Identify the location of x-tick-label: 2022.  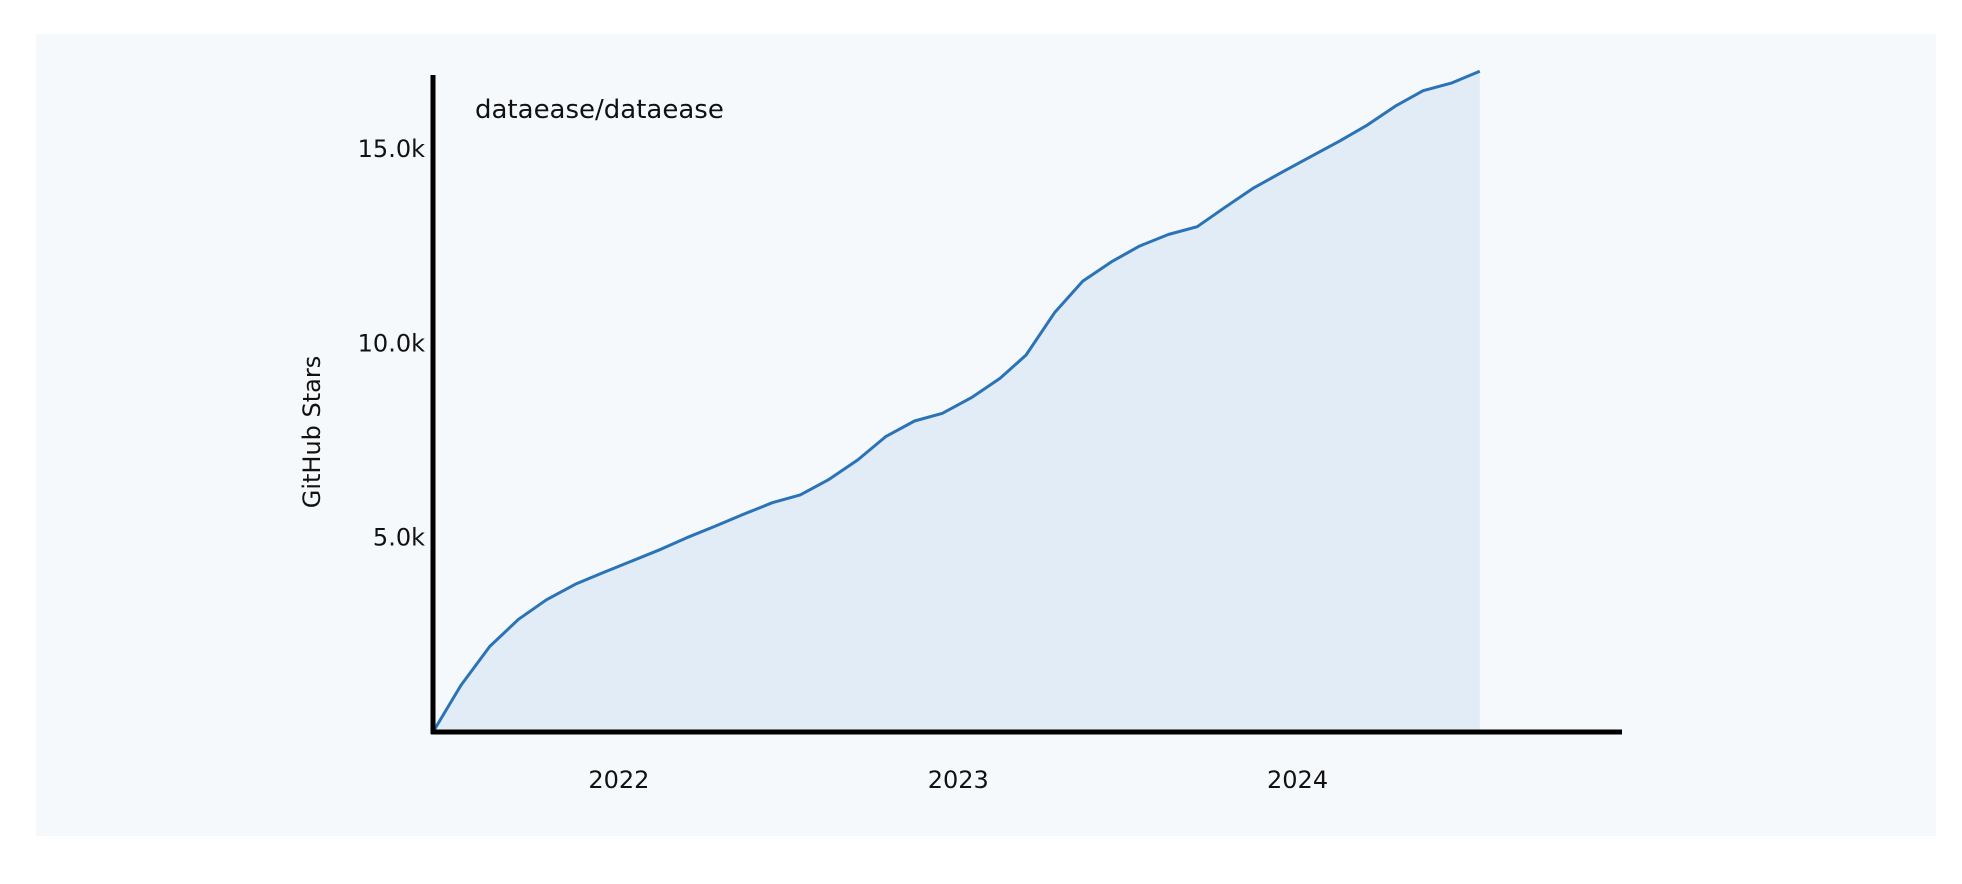
(618, 780).